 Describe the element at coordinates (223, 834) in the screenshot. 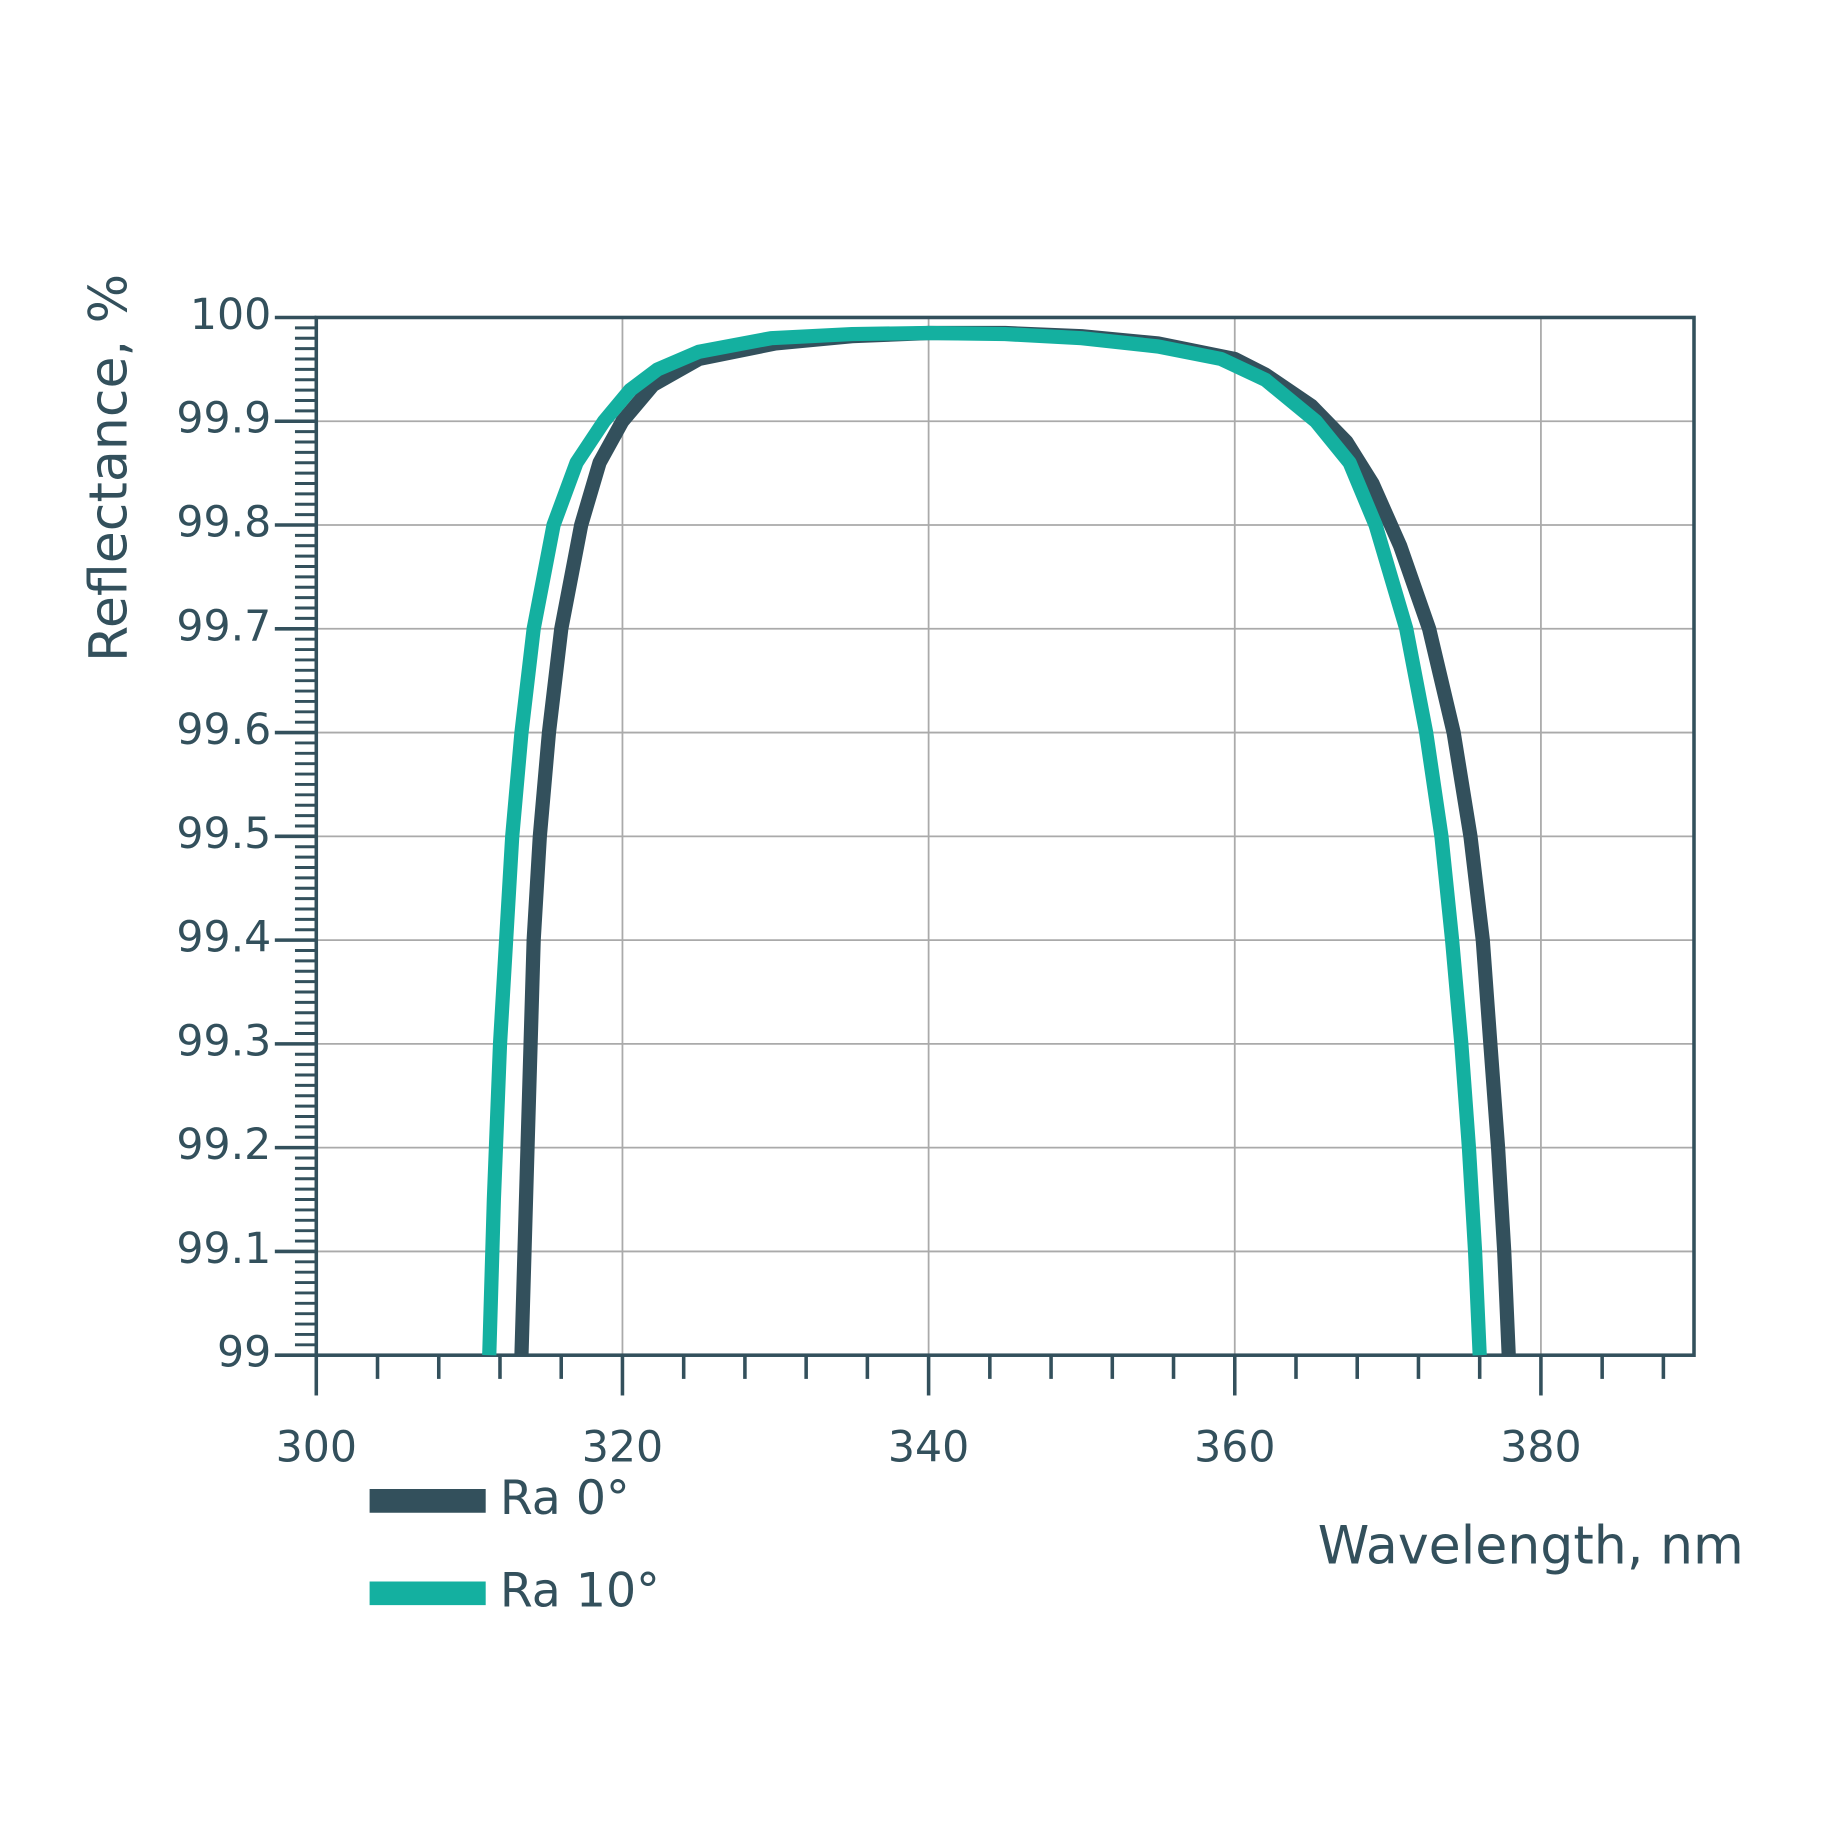

I see `y-tick-label: 99.5` at that location.